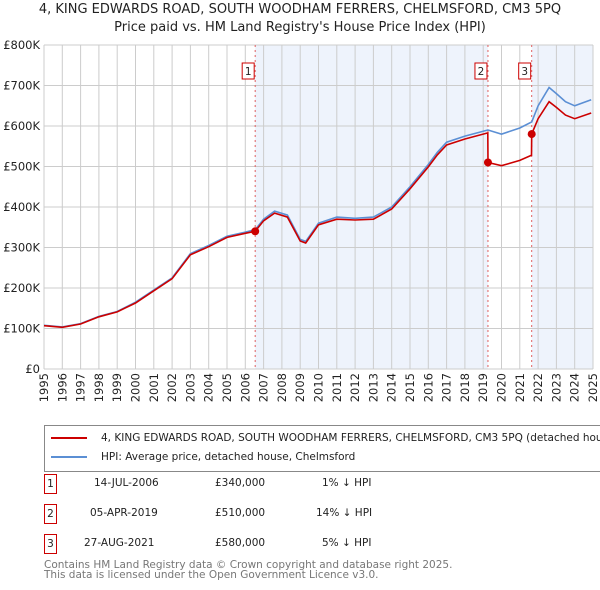 The height and width of the screenshot is (590, 600). What do you see at coordinates (44, 387) in the screenshot?
I see `x-tick-label: 1995` at bounding box center [44, 387].